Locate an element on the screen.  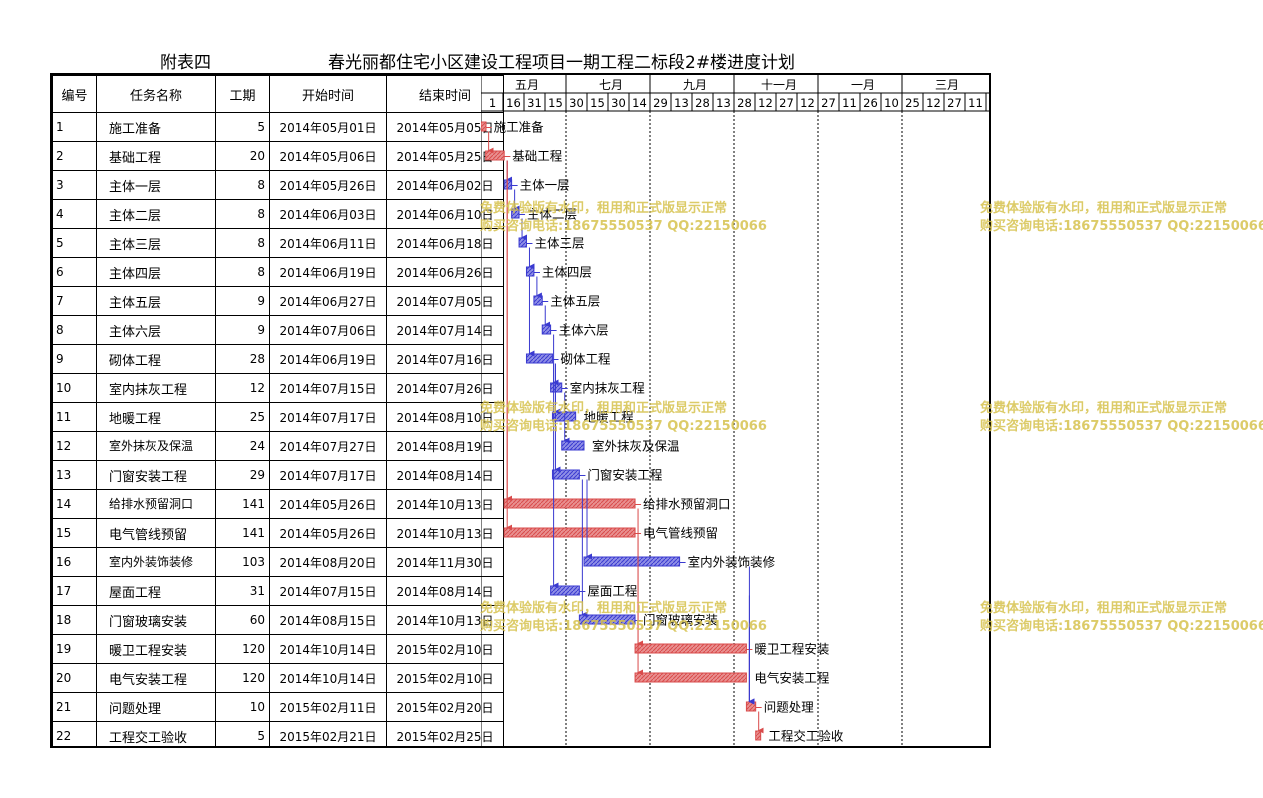
task-name: 屋面工程 is located at coordinates (156, 591).